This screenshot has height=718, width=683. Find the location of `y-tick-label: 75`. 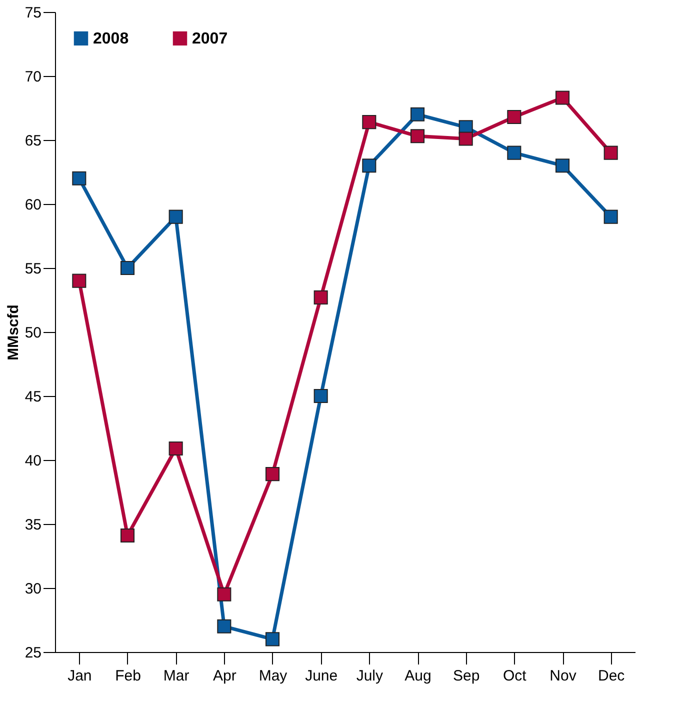

y-tick-label: 75 is located at coordinates (33, 13).